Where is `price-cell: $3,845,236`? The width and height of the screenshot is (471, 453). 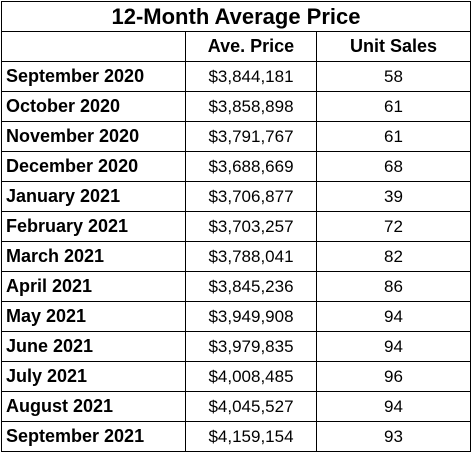
price-cell: $3,845,236 is located at coordinates (251, 286).